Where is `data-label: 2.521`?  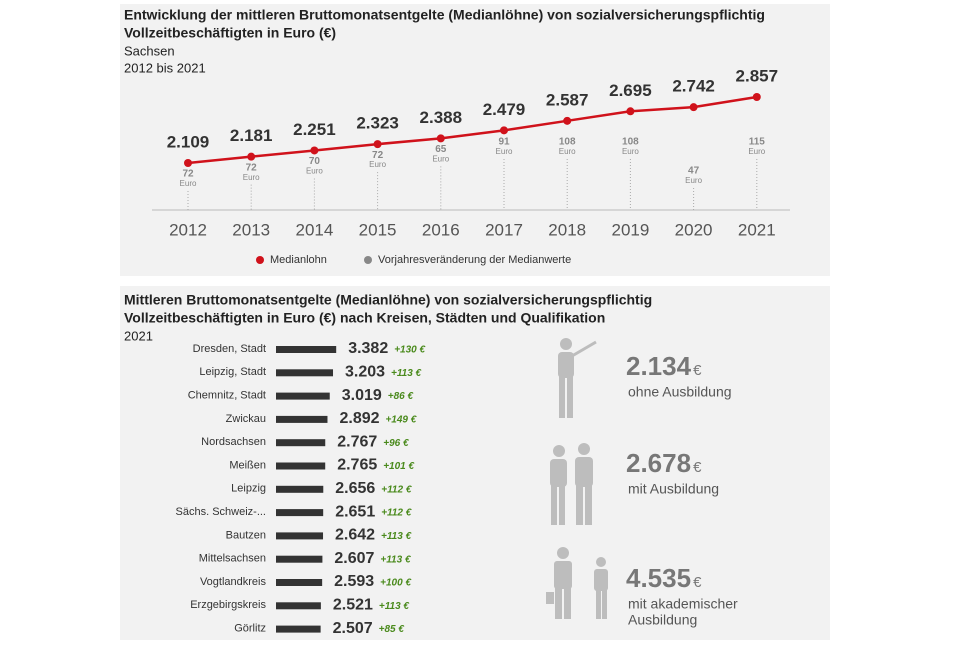
data-label: 2.521 is located at coordinates (353, 605).